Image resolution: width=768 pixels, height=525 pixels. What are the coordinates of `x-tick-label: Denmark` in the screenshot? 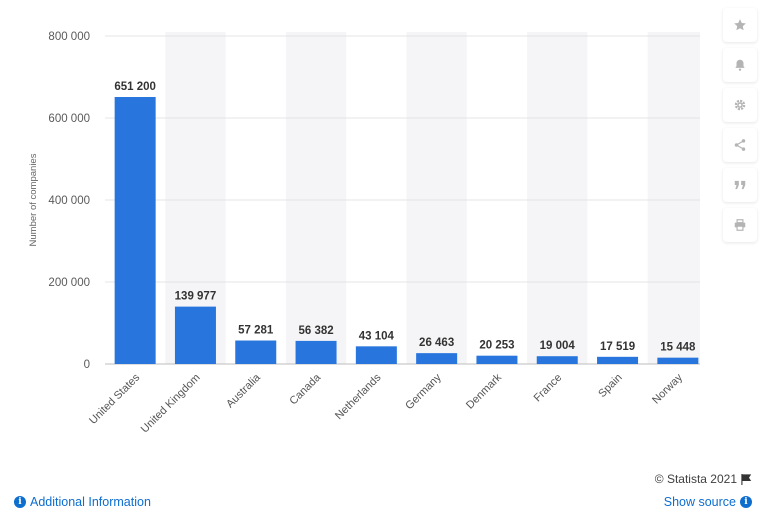 It's located at (484, 391).